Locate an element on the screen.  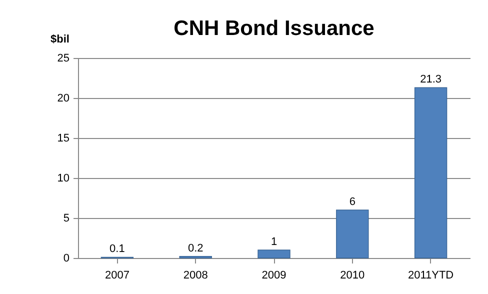
data-label: 0.1 is located at coordinates (117, 249).